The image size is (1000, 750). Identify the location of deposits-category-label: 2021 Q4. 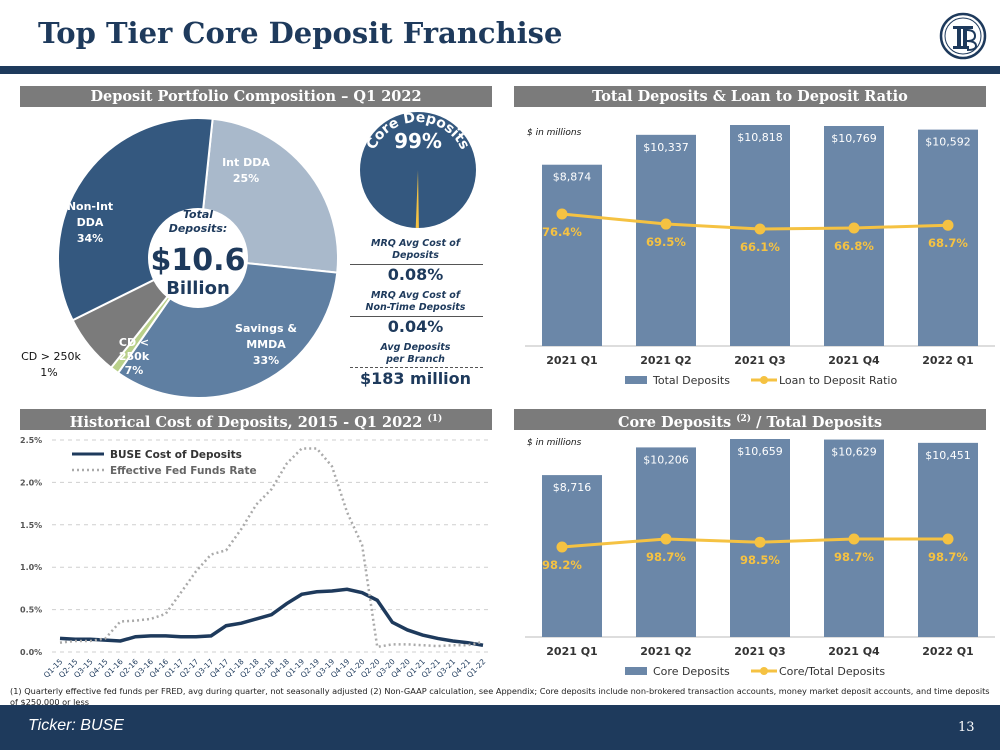
(854, 360).